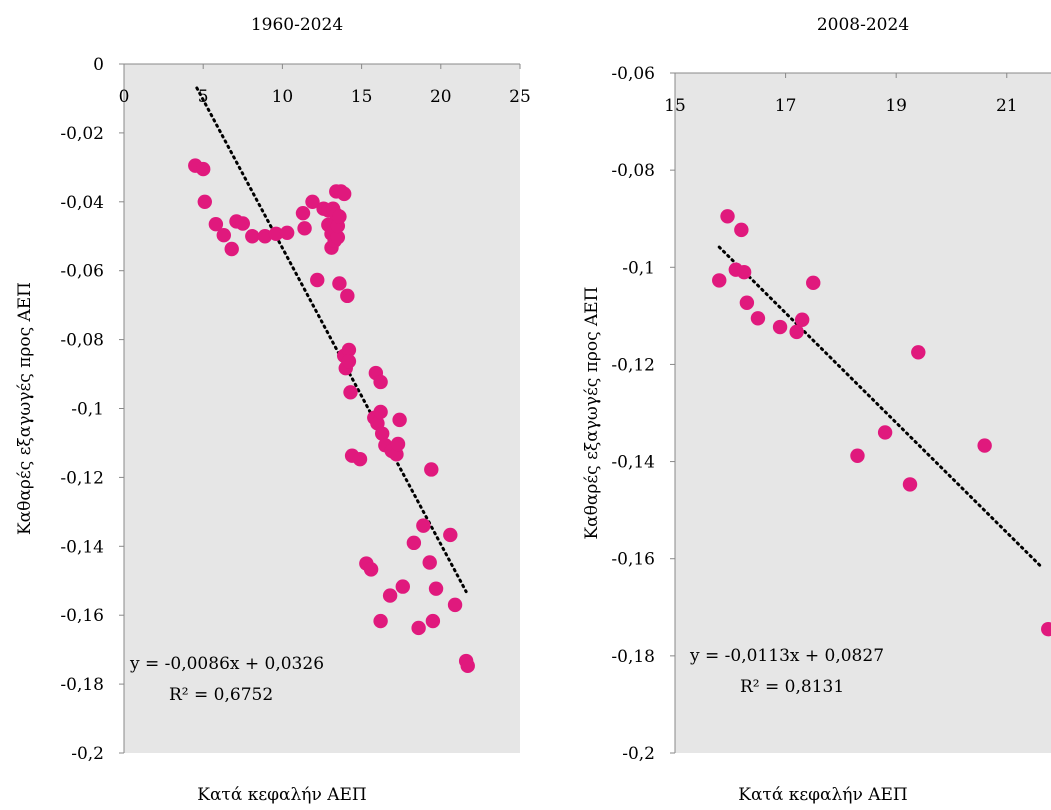 This screenshot has height=810, width=1051. I want to click on x-tick-label: 10, so click(283, 97).